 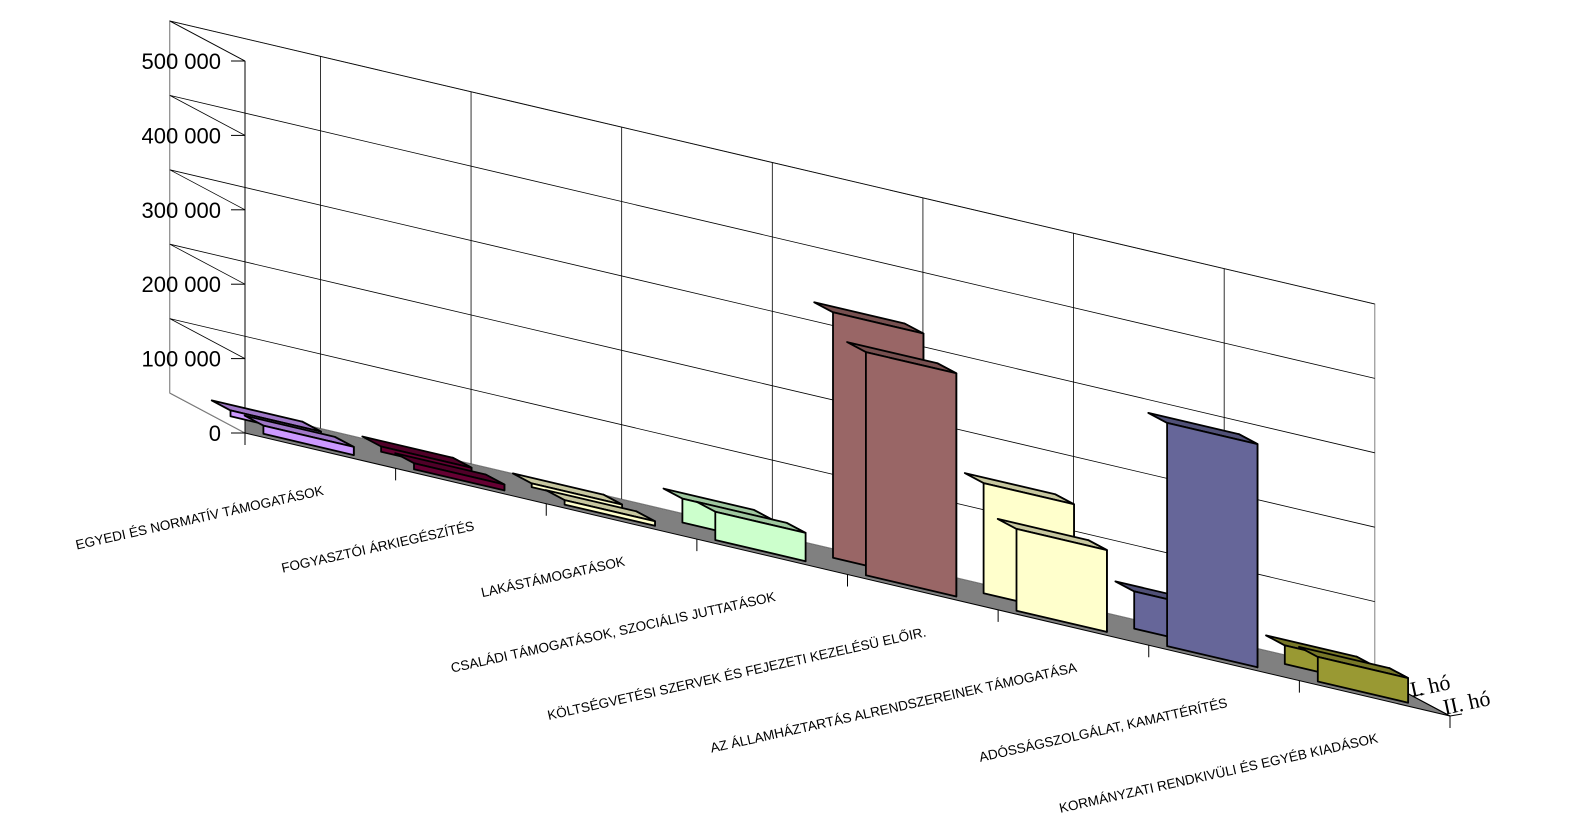 What do you see at coordinates (1219, 773) in the screenshot?
I see `category-label: KORMÁNYZATI RENDKIVÜLI ÉS EGYÉB KIADÁSOK` at bounding box center [1219, 773].